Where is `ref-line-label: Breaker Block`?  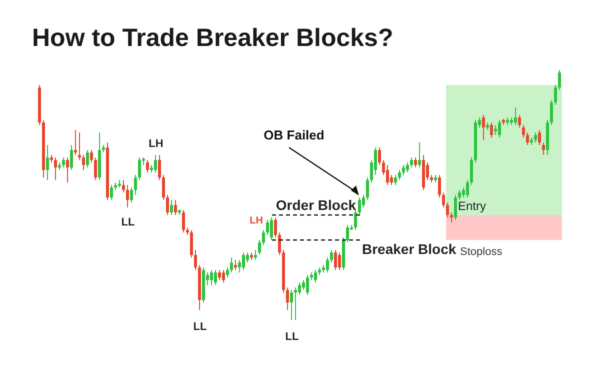
ref-line-label: Breaker Block is located at coordinates (409, 249).